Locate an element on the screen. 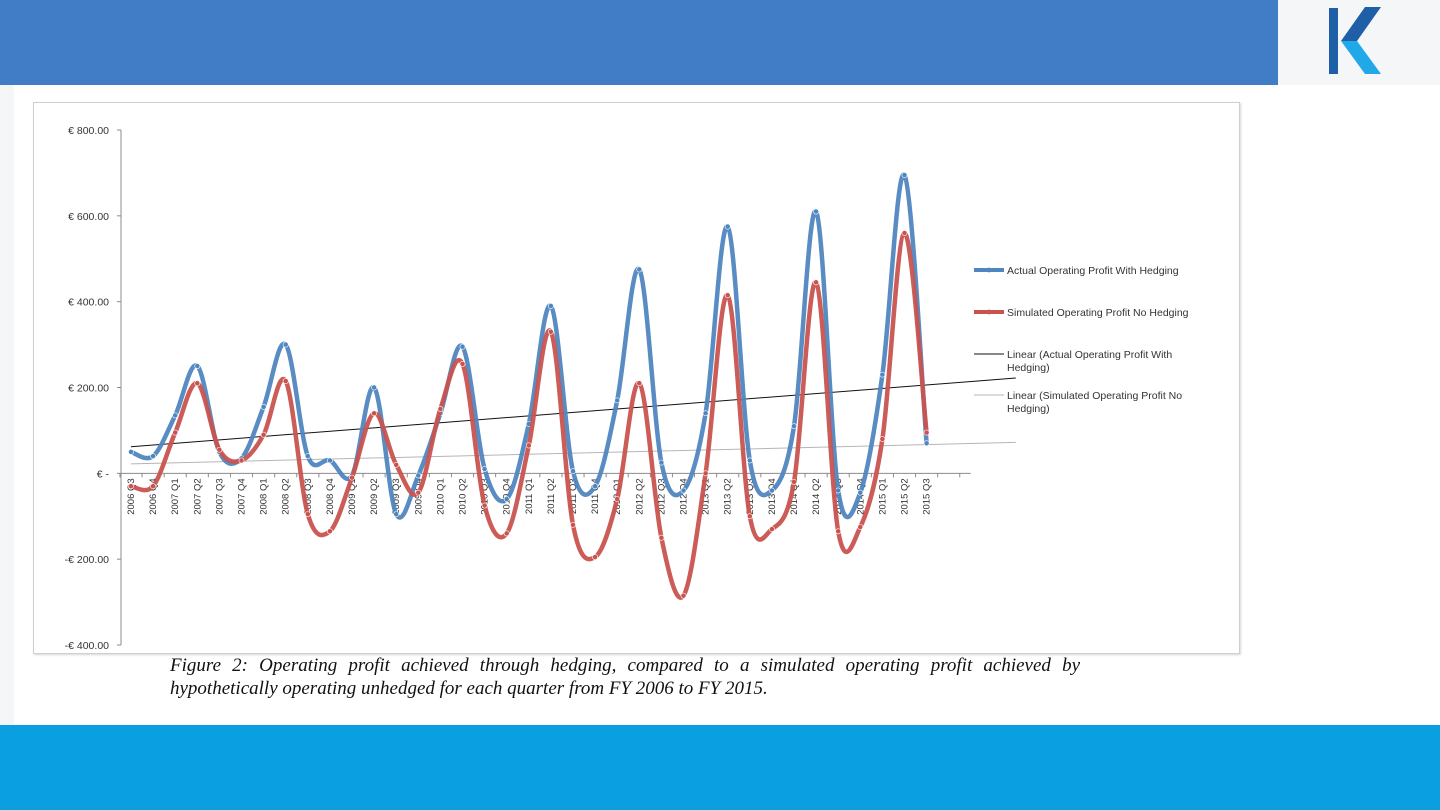  x-tick-label: 2011 Q3 is located at coordinates (573, 496).